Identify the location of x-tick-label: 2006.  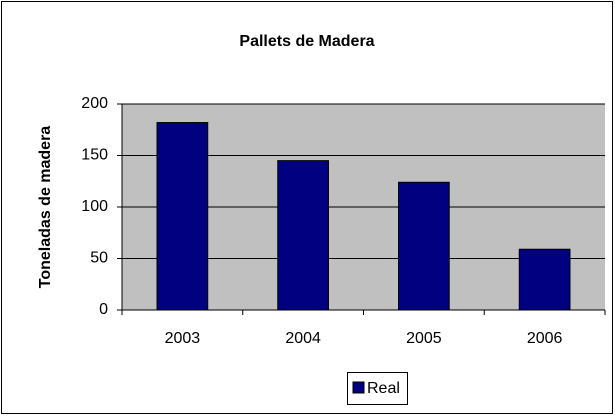
(545, 338).